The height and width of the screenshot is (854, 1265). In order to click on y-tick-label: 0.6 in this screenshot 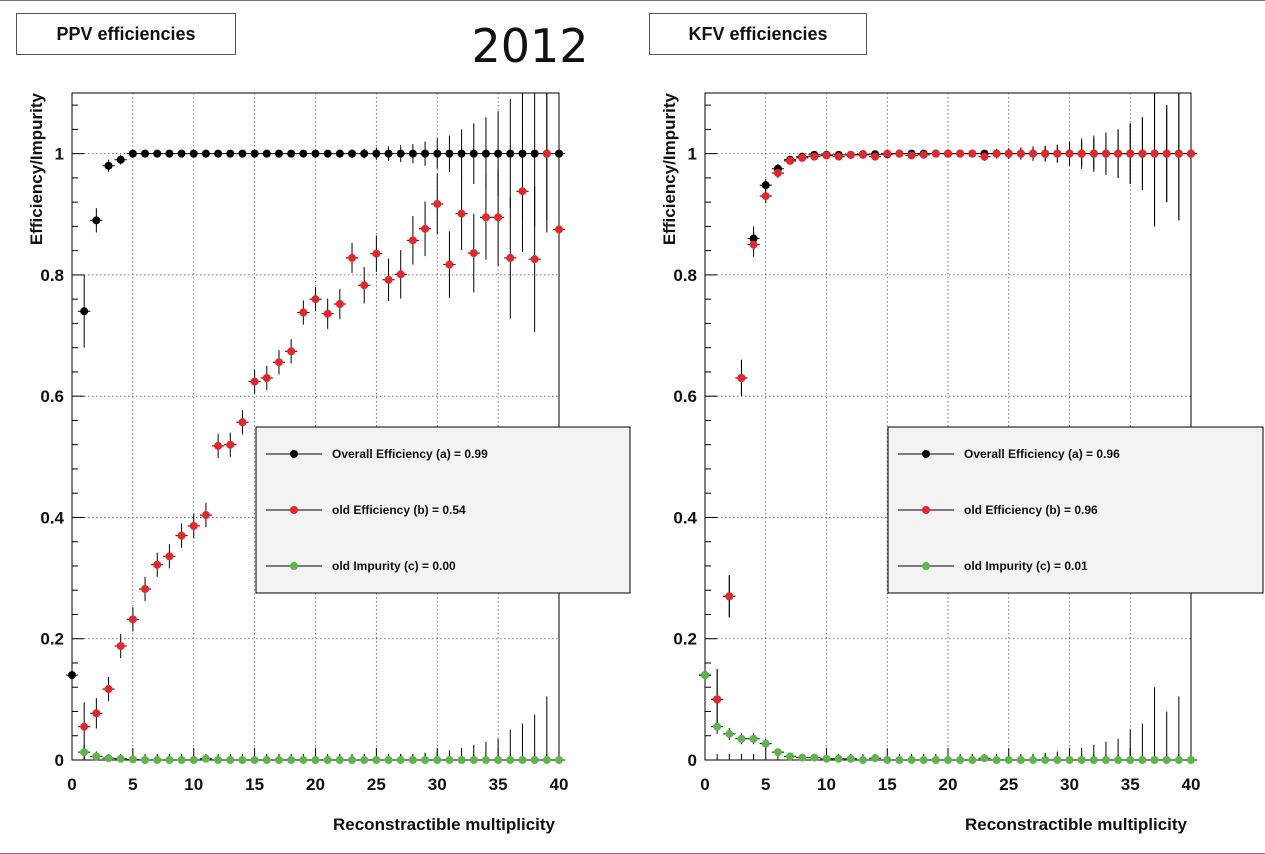, I will do `click(685, 396)`.